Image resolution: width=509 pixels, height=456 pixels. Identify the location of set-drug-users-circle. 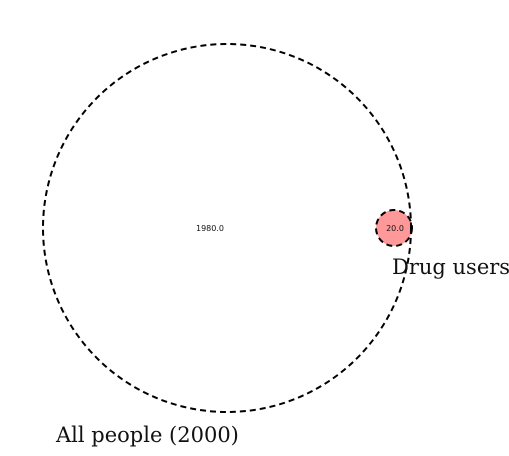
(394, 228).